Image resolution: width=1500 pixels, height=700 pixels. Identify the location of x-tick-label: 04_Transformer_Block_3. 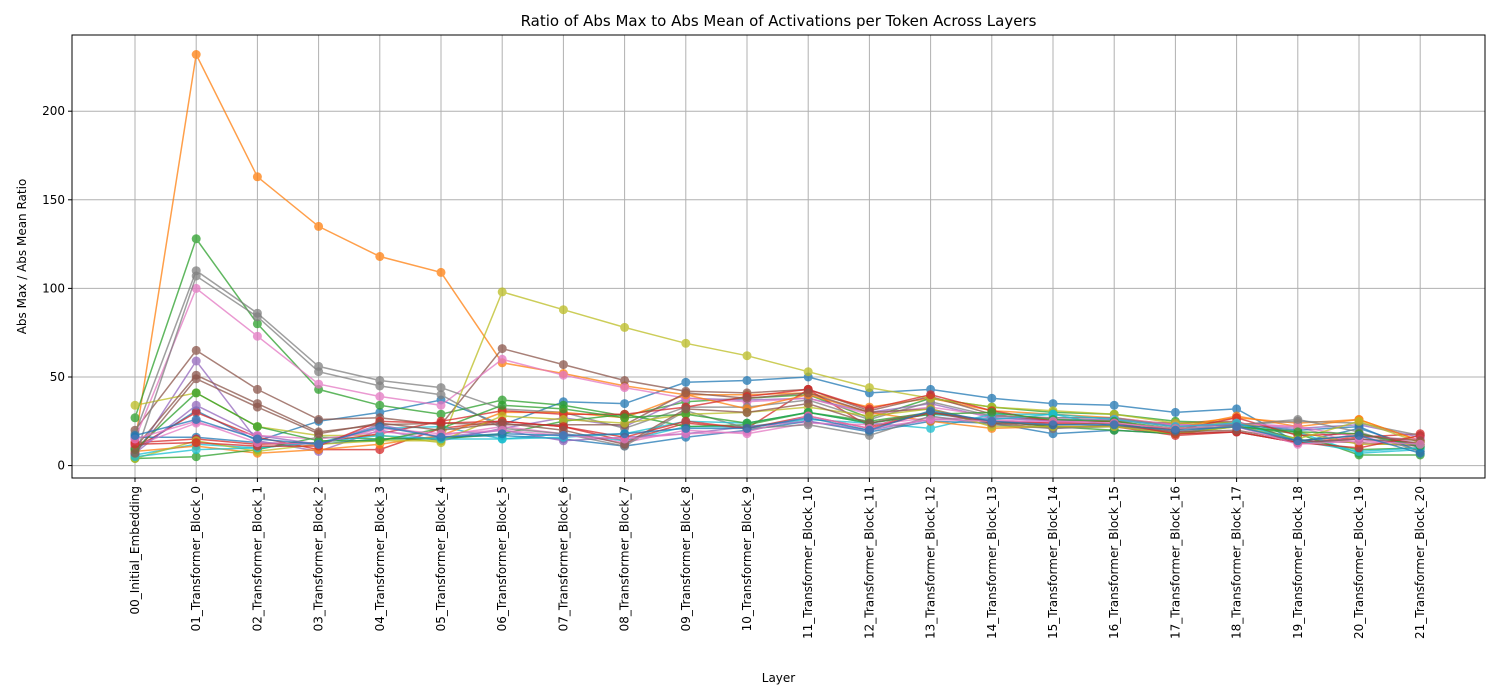
(380, 558).